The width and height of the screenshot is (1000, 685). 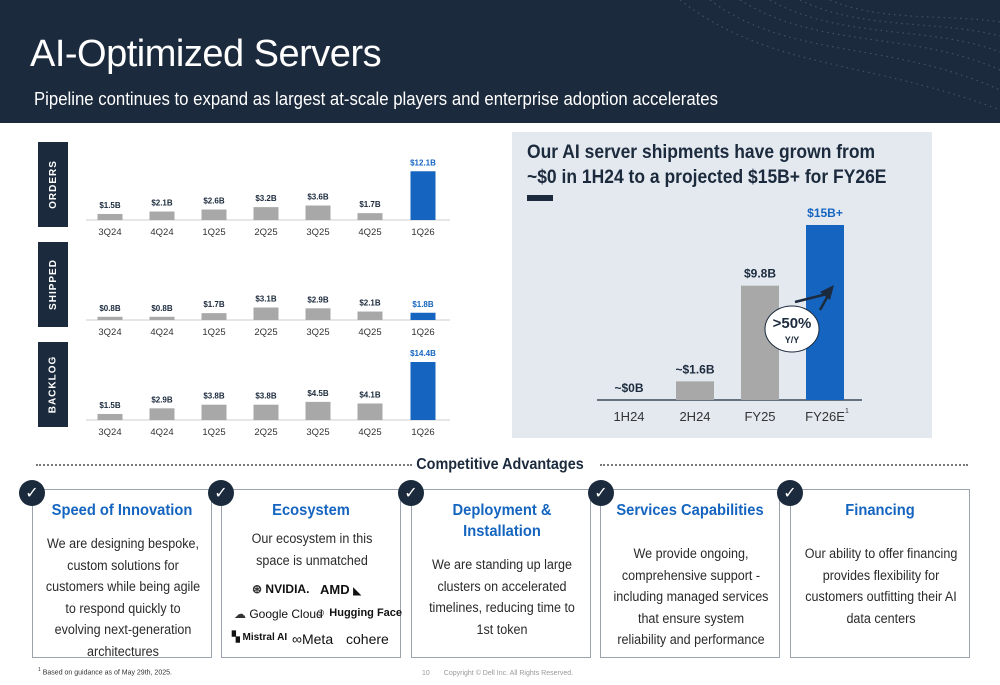 I want to click on x-tick-label: 2H24, so click(x=694, y=416).